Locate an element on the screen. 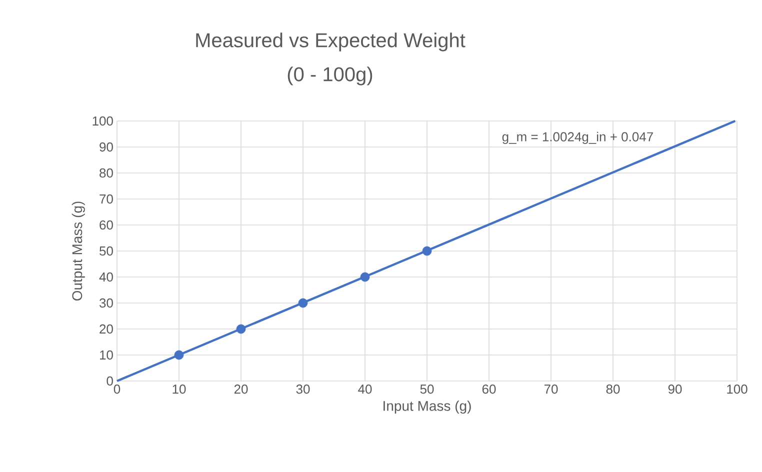 Image resolution: width=762 pixels, height=472 pixels. x-tick-label: 10 is located at coordinates (179, 389).